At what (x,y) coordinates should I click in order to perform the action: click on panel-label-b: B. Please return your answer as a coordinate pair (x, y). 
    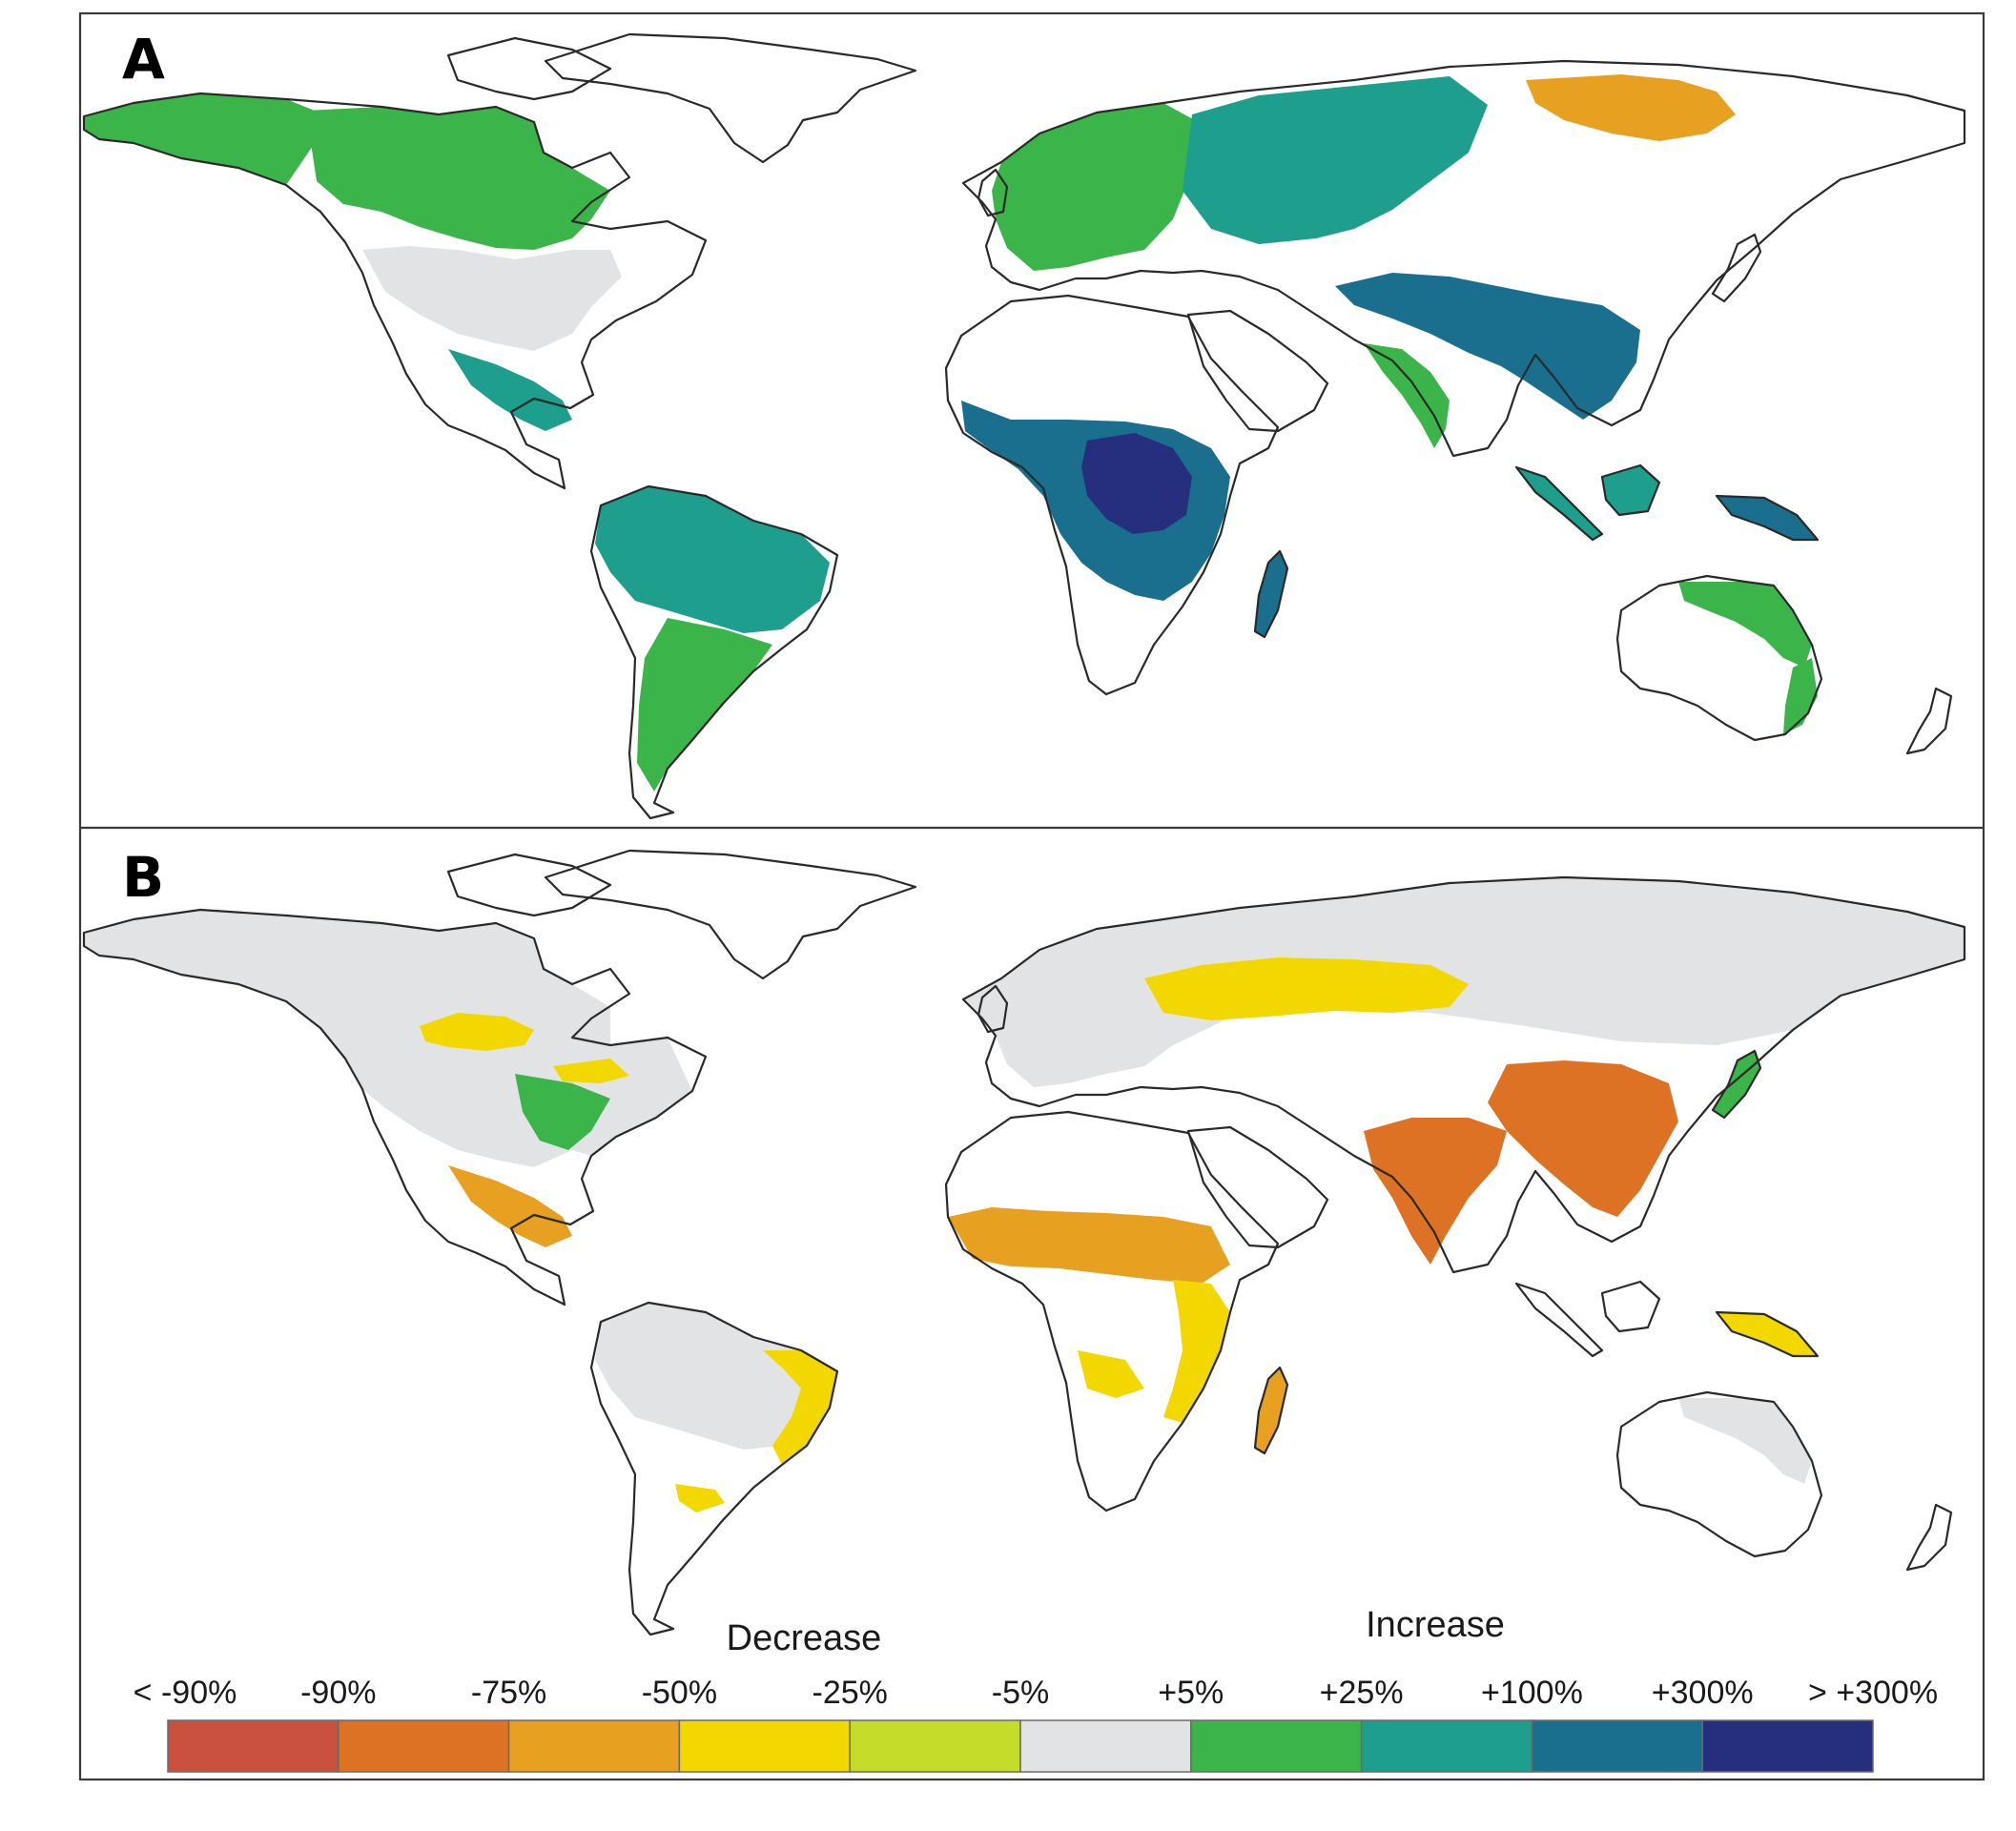
    Looking at the image, I should click on (143, 878).